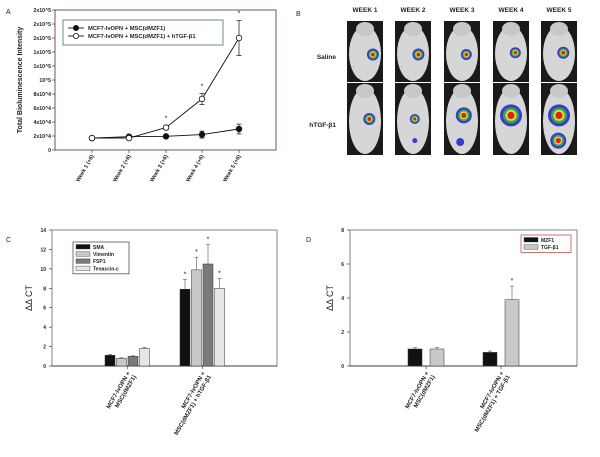 Image resolution: width=600 pixels, height=457 pixels. What do you see at coordinates (103, 255) in the screenshot?
I see `legend-label: Vimentin` at bounding box center [103, 255].